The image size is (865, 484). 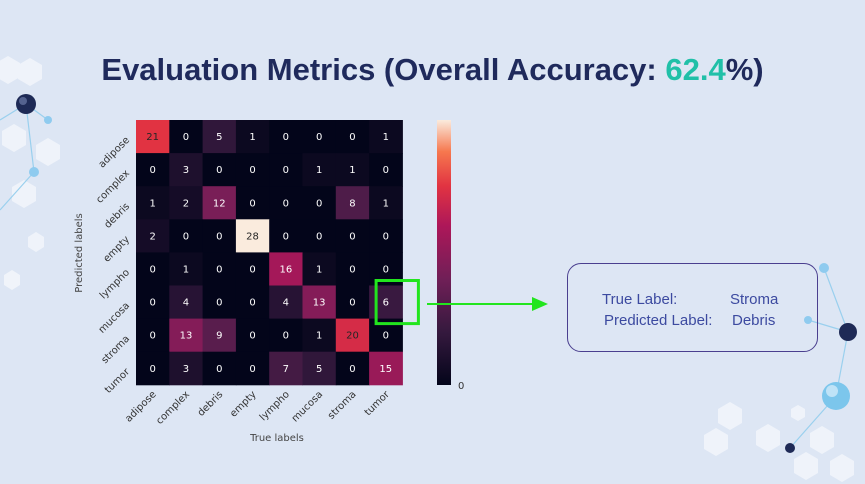 I want to click on x-tick-label: debris, so click(x=211, y=404).